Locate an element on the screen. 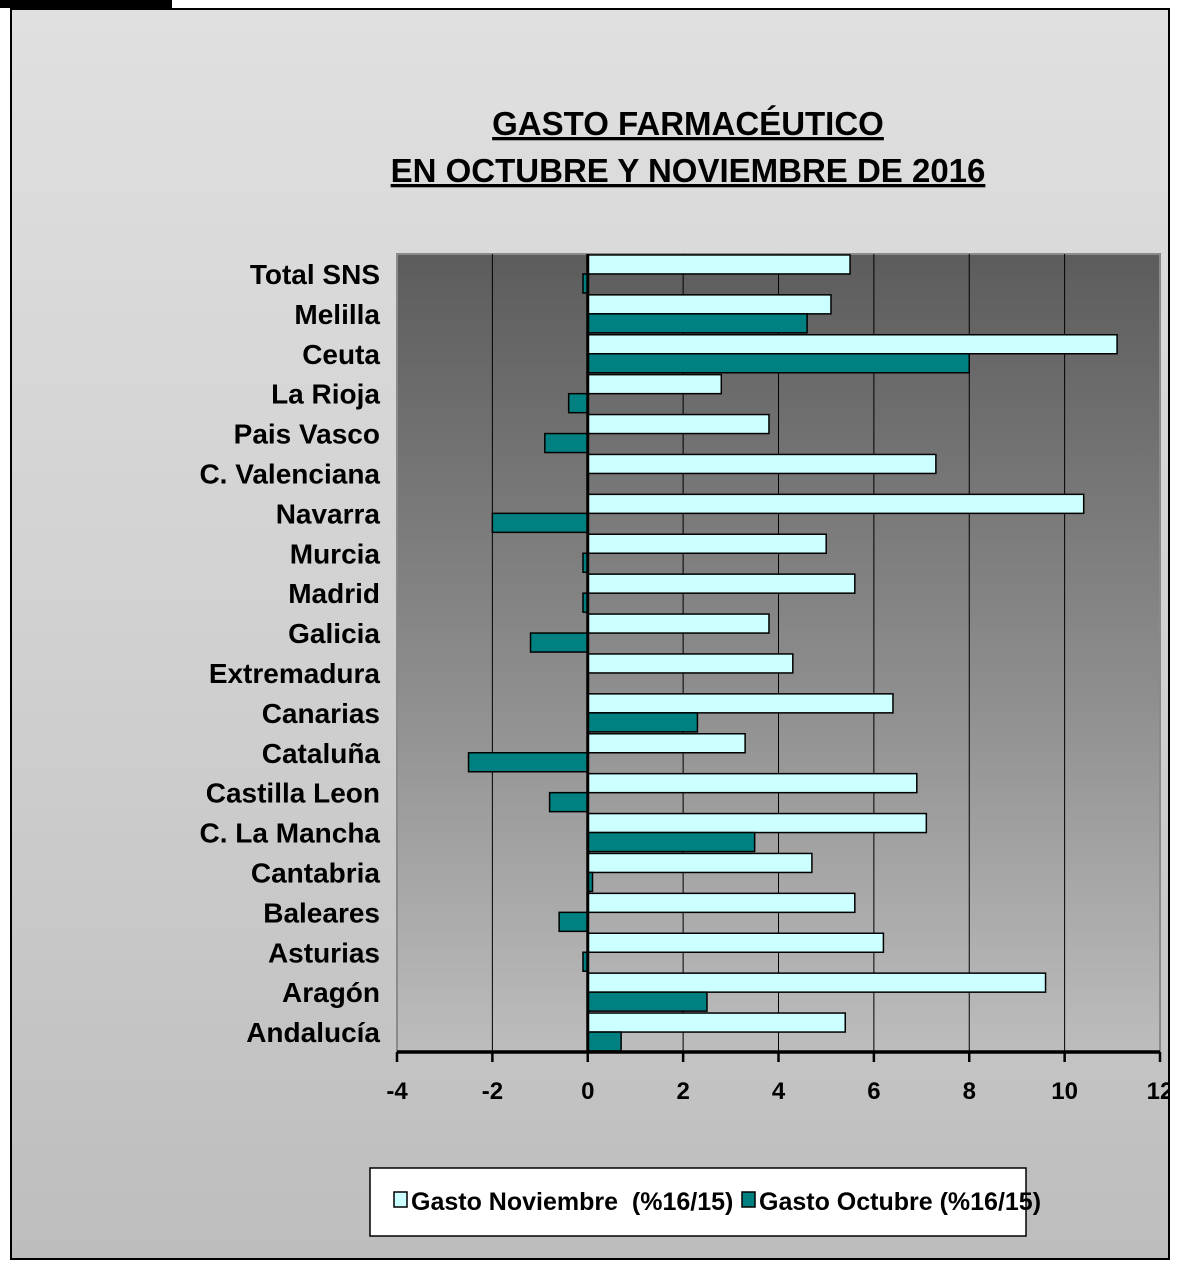 This screenshot has width=1178, height=1264. chart-title-line-1: GASTO FARMACÉUTICO is located at coordinates (688, 123).